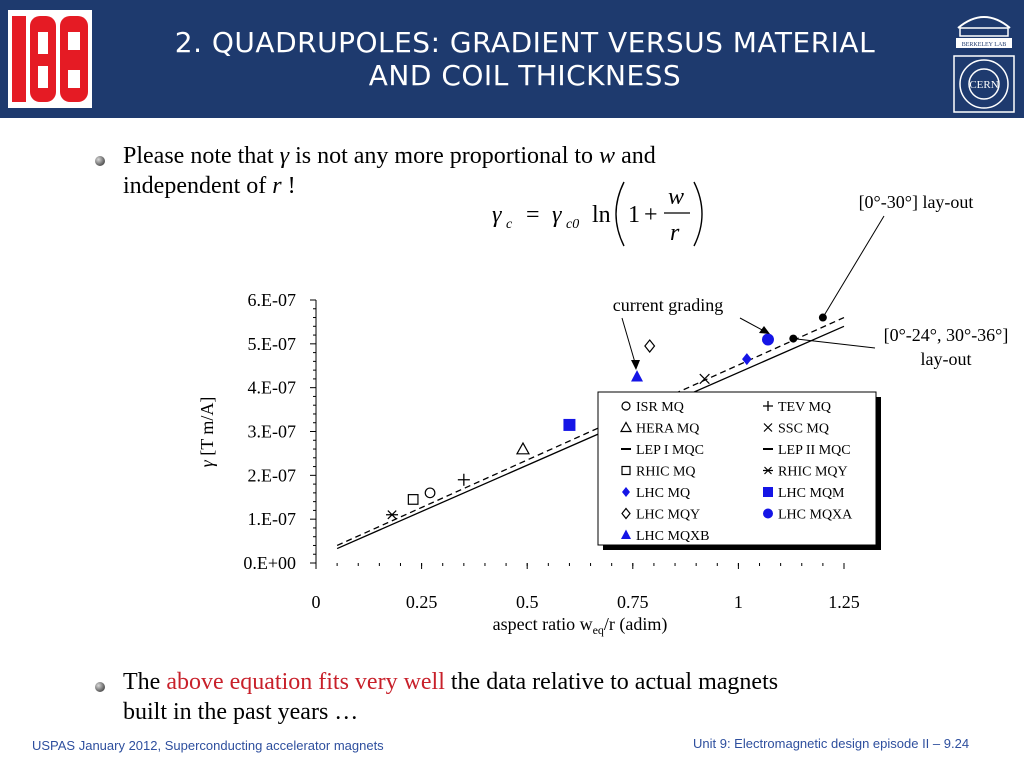 The width and height of the screenshot is (1024, 768). Describe the element at coordinates (316, 602) in the screenshot. I see `x-tick-label: 0` at that location.